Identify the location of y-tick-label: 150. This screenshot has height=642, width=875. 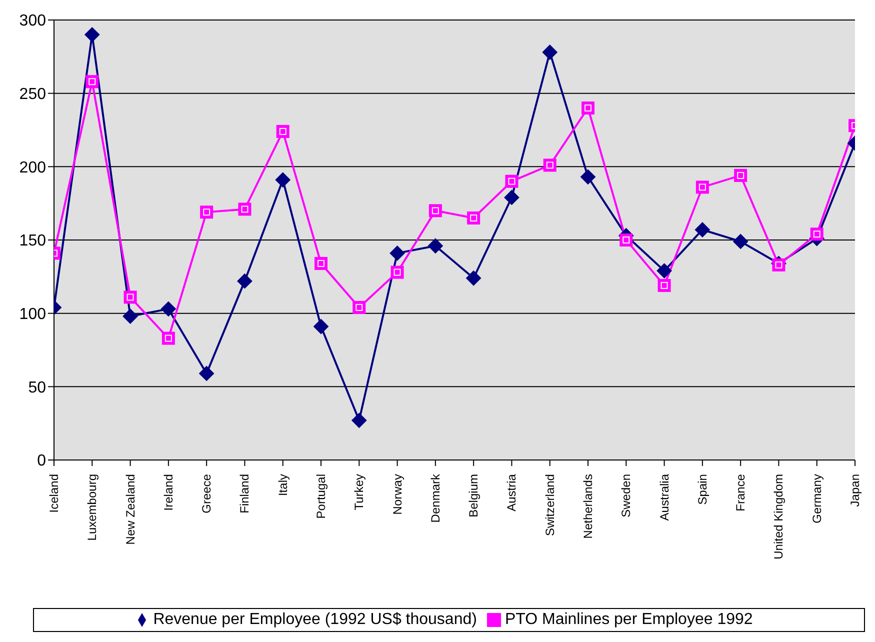
(32, 241).